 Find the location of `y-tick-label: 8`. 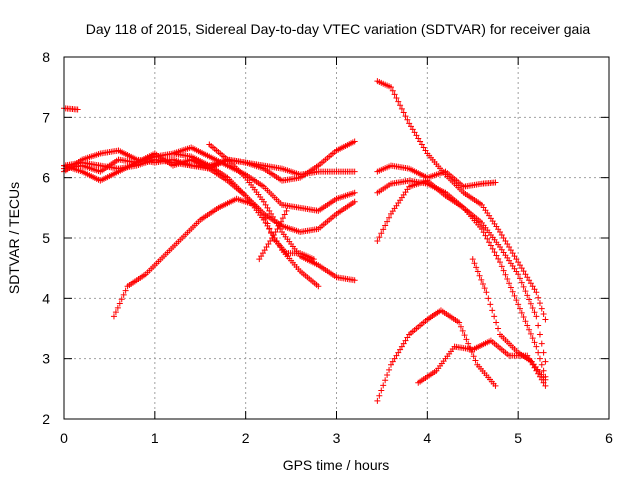

y-tick-label: 8 is located at coordinates (46, 57).